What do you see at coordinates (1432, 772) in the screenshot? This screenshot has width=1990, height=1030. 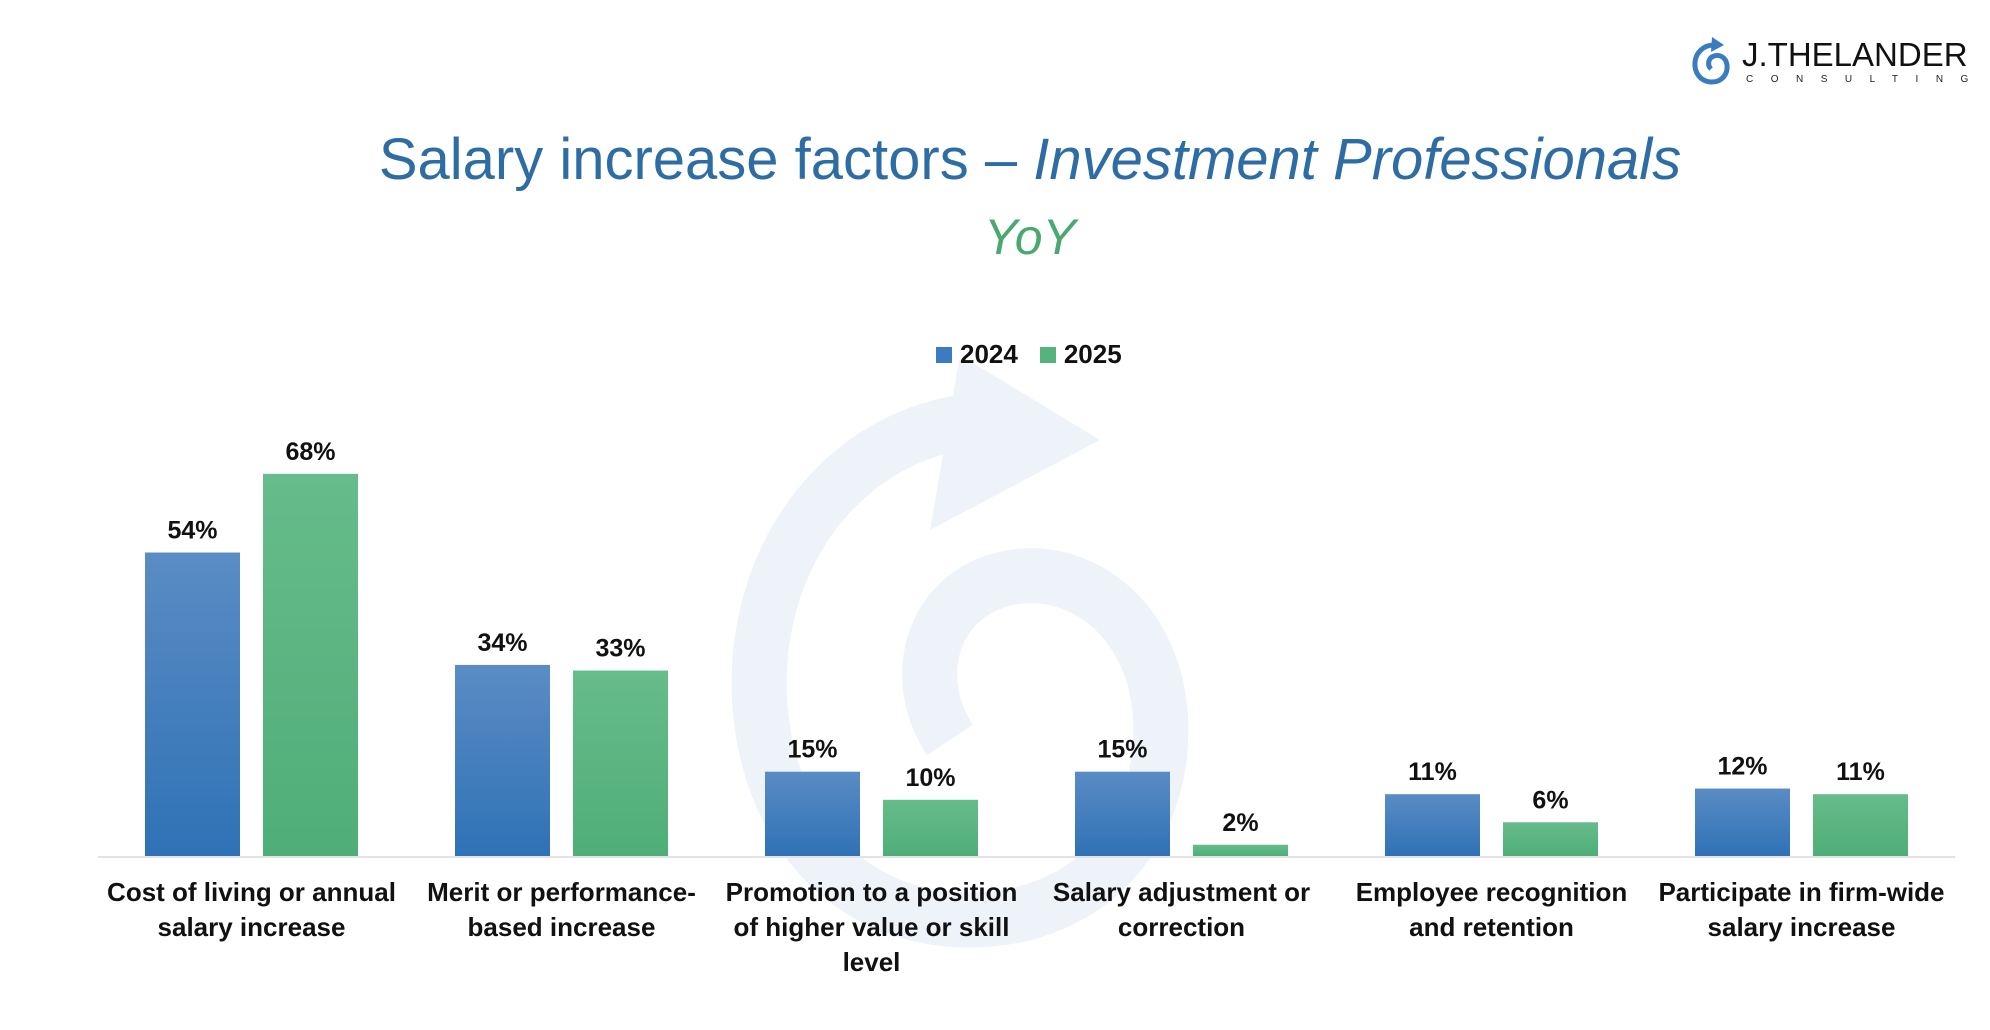 I see `data-label-2024-4: 11%` at bounding box center [1432, 772].